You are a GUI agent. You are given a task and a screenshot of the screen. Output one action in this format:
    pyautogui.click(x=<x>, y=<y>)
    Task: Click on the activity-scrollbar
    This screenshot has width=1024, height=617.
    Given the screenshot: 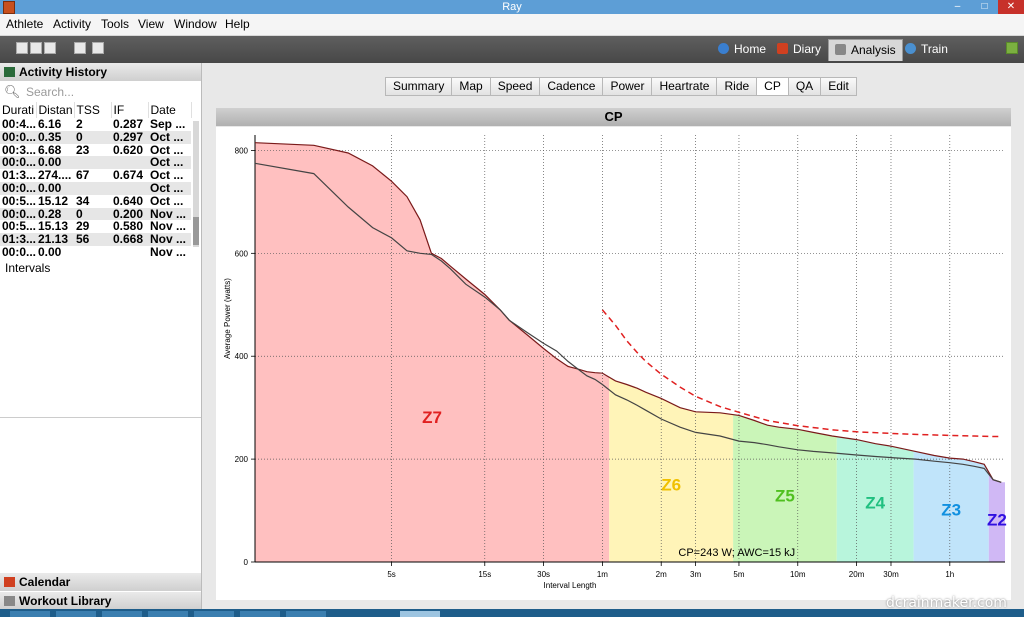 What is the action you would take?
    pyautogui.click(x=196, y=184)
    